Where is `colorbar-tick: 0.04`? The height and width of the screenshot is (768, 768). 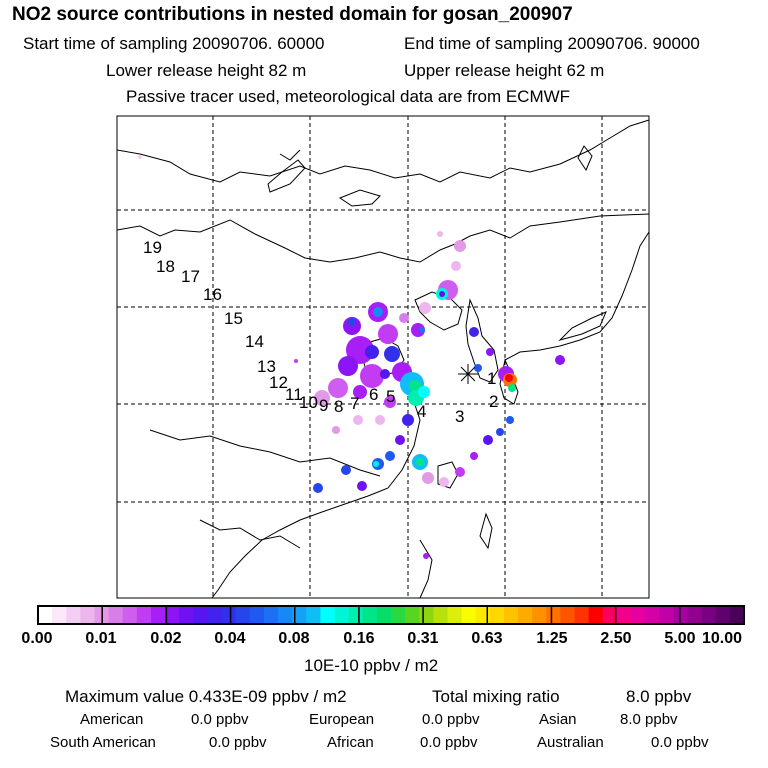 colorbar-tick: 0.04 is located at coordinates (230, 638).